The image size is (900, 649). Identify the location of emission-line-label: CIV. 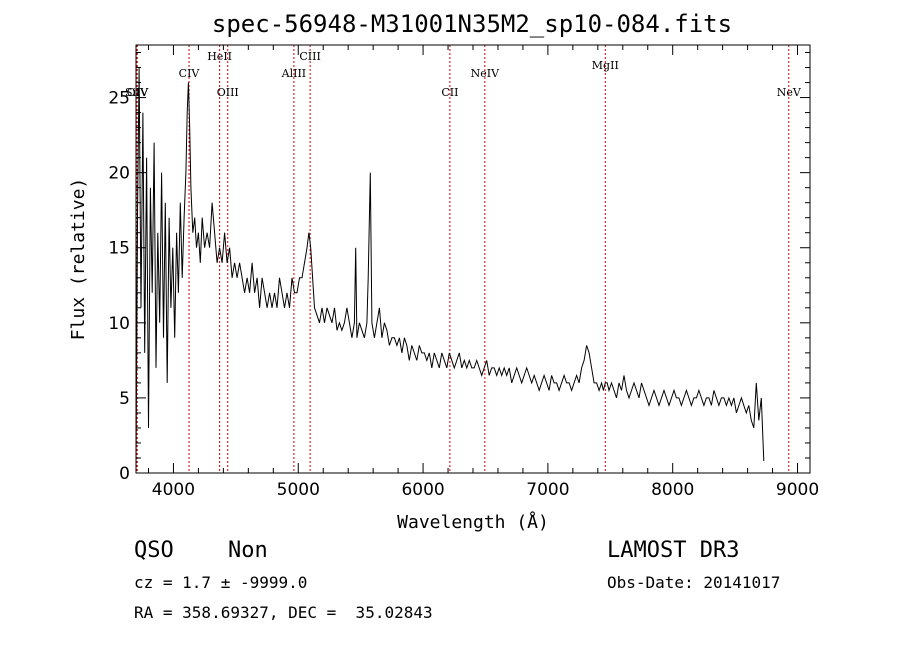
(190, 73).